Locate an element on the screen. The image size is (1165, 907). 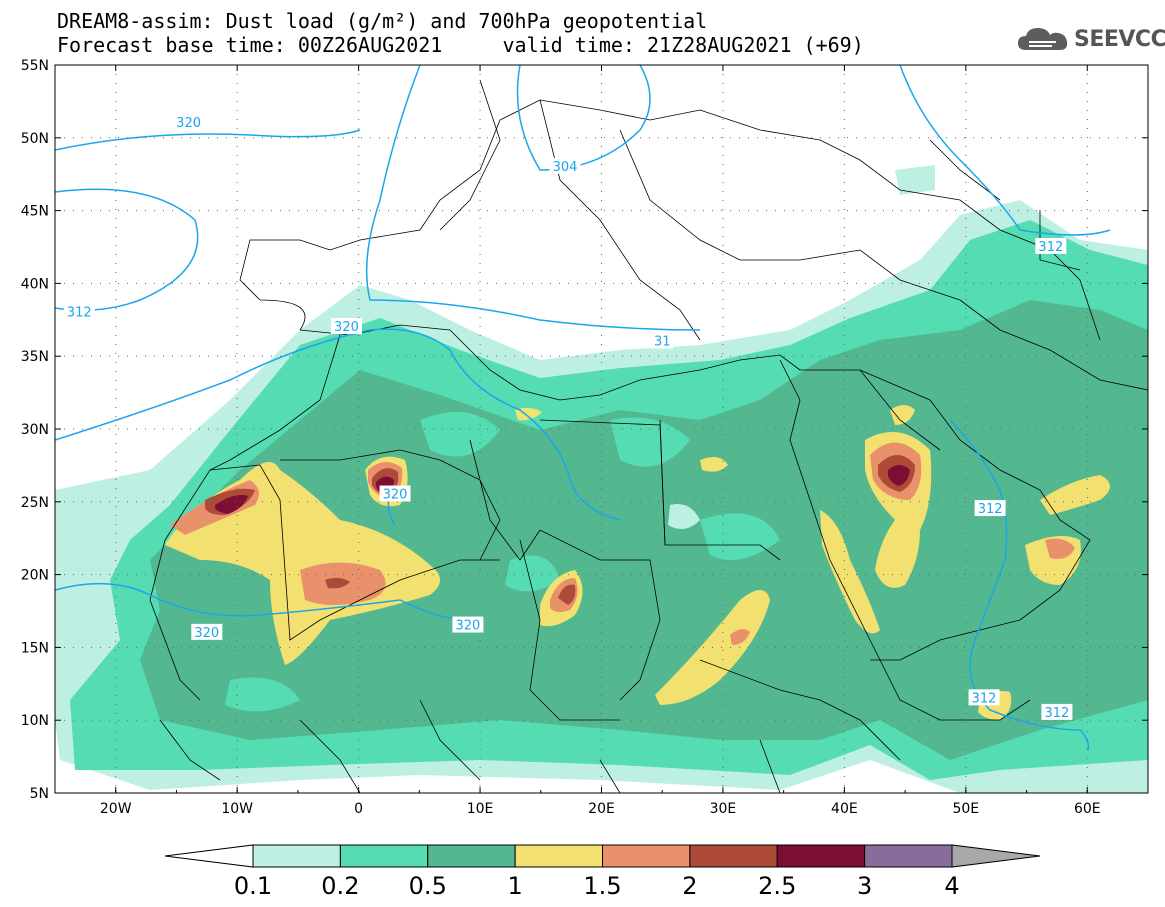
colorbar-label: 4 is located at coordinates (952, 886).